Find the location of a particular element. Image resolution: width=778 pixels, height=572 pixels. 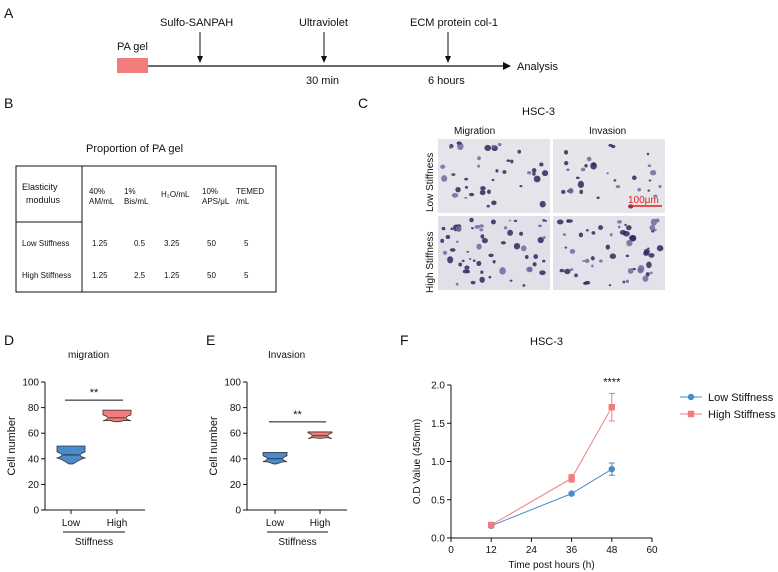

chart-f-title: HSC-3 is located at coordinates (546, 342).